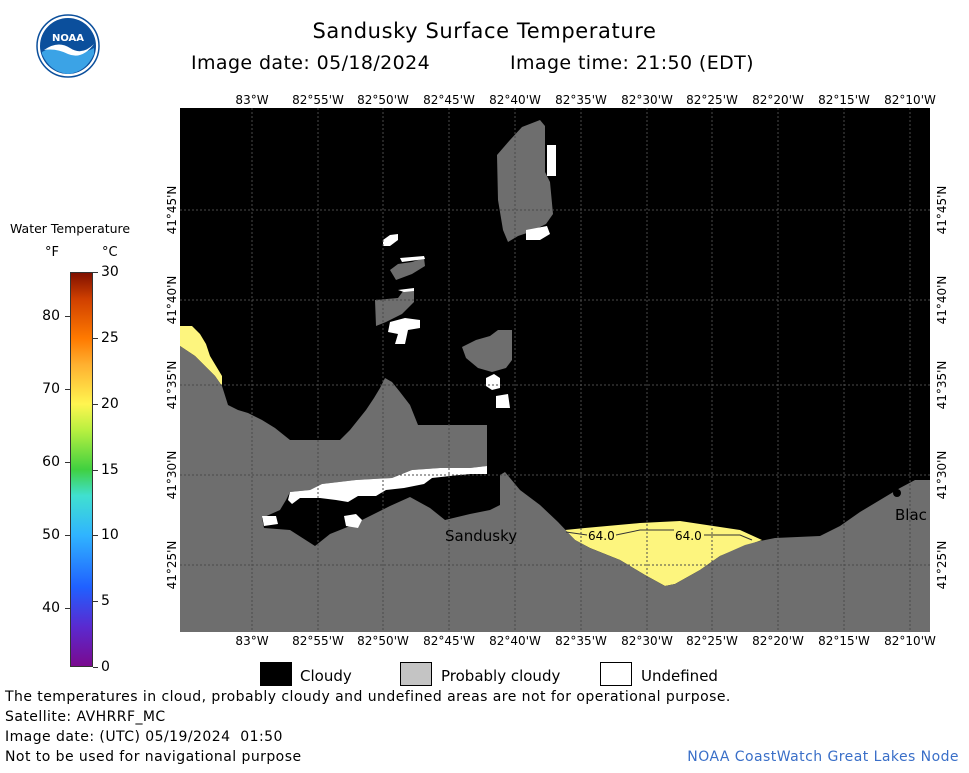 The image size is (969, 773). What do you see at coordinates (942, 385) in the screenshot?
I see `lat-label-right: 41°35'N` at bounding box center [942, 385].